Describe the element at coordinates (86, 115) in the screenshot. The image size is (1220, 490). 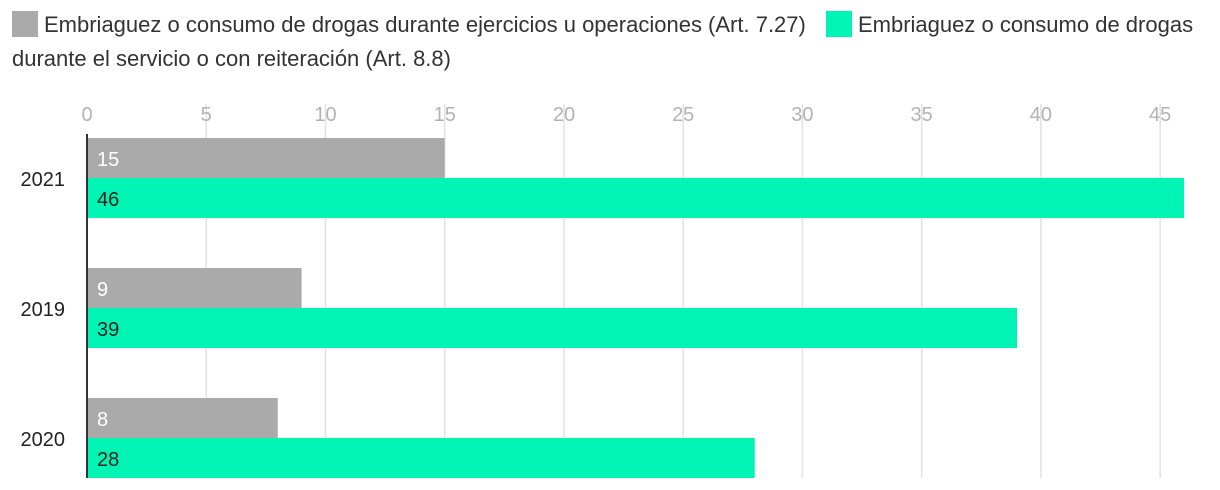
I see `x-tick-label: 0` at that location.